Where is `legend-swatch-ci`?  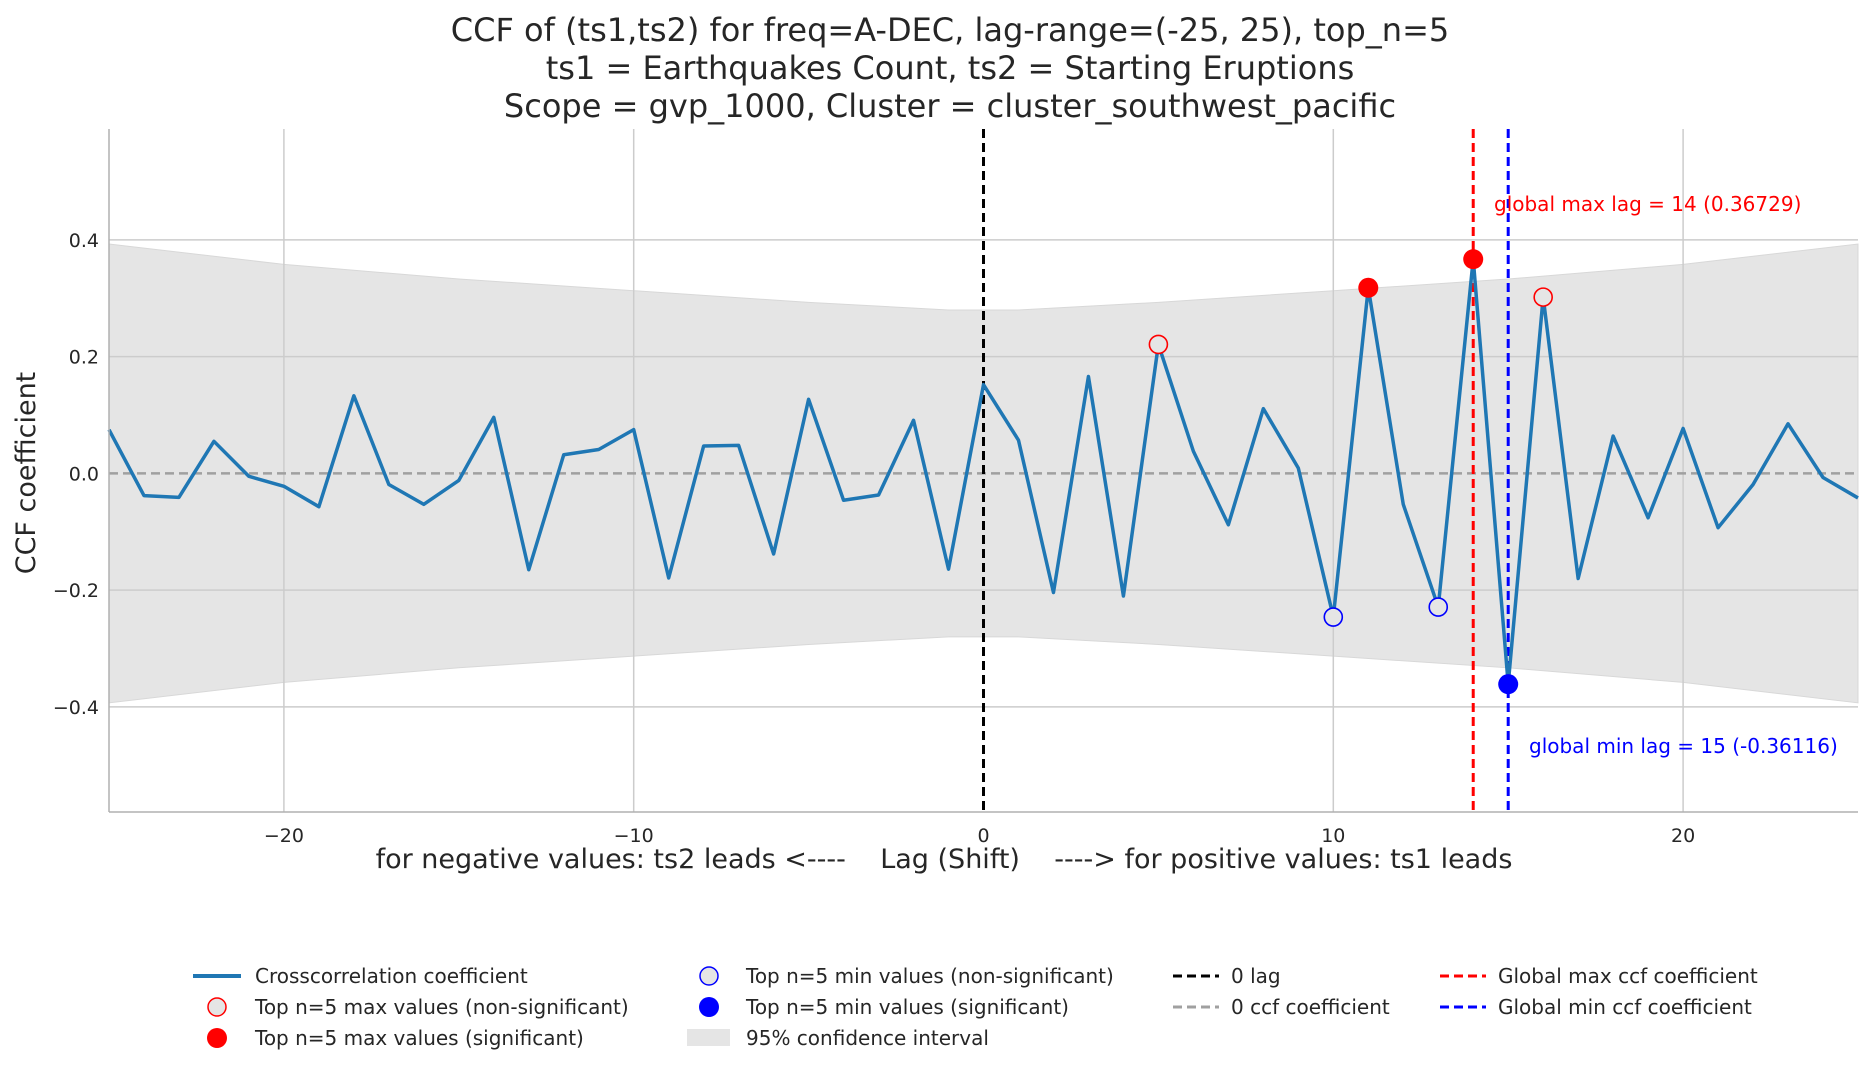 legend-swatch-ci is located at coordinates (708, 1037).